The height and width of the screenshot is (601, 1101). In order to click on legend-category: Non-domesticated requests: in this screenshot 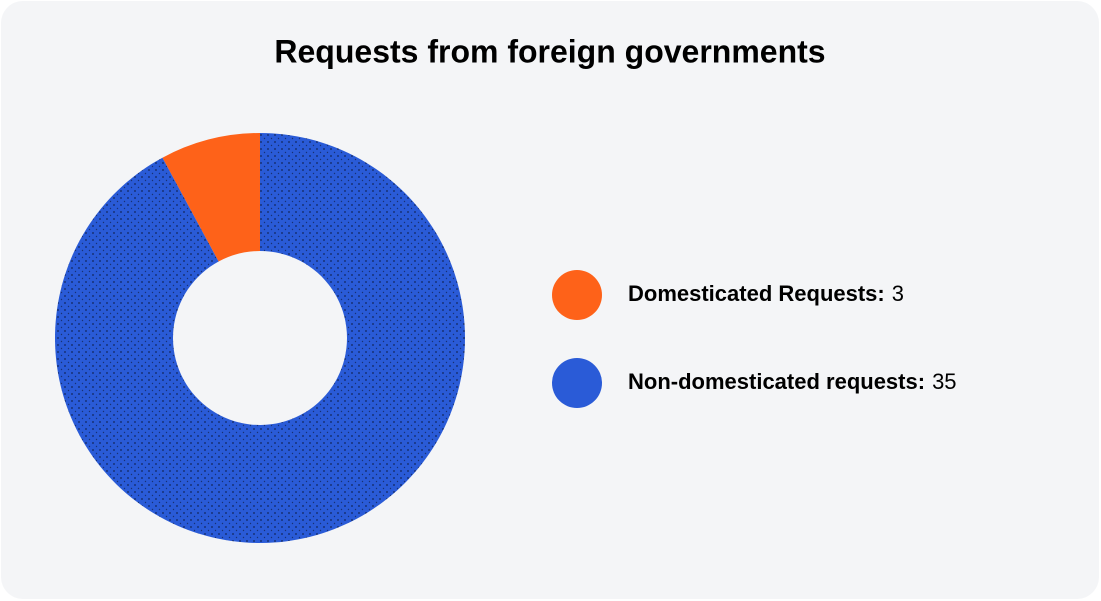, I will do `click(776, 381)`.